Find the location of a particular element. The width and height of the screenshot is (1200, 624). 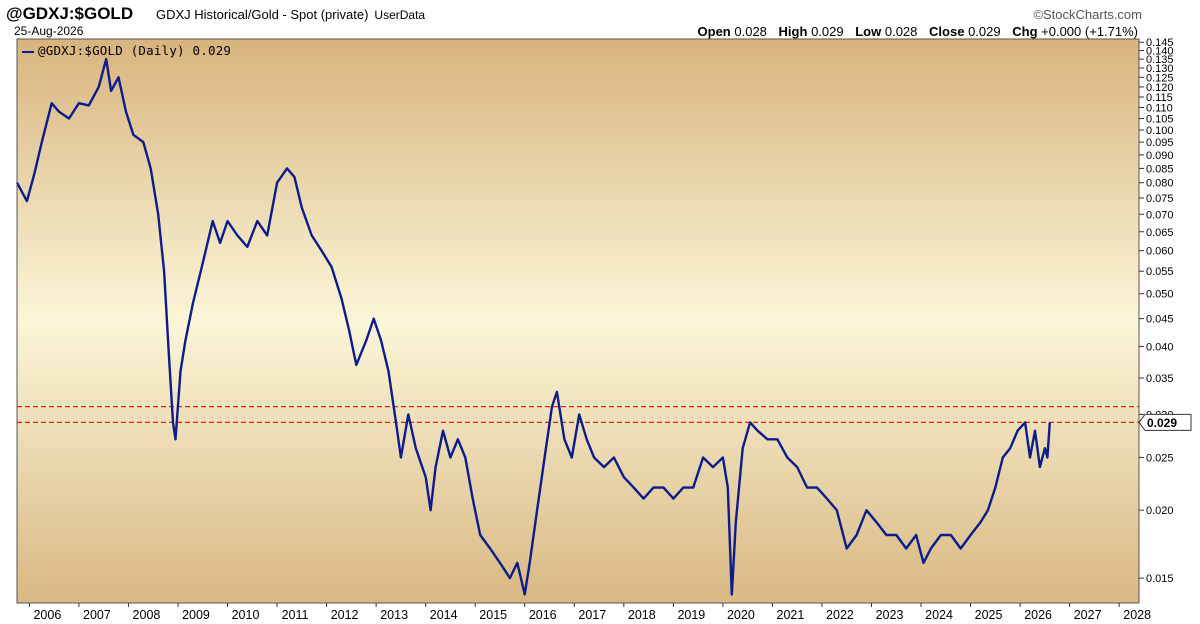

x-tick-label-21: 2027 is located at coordinates (1088, 615).